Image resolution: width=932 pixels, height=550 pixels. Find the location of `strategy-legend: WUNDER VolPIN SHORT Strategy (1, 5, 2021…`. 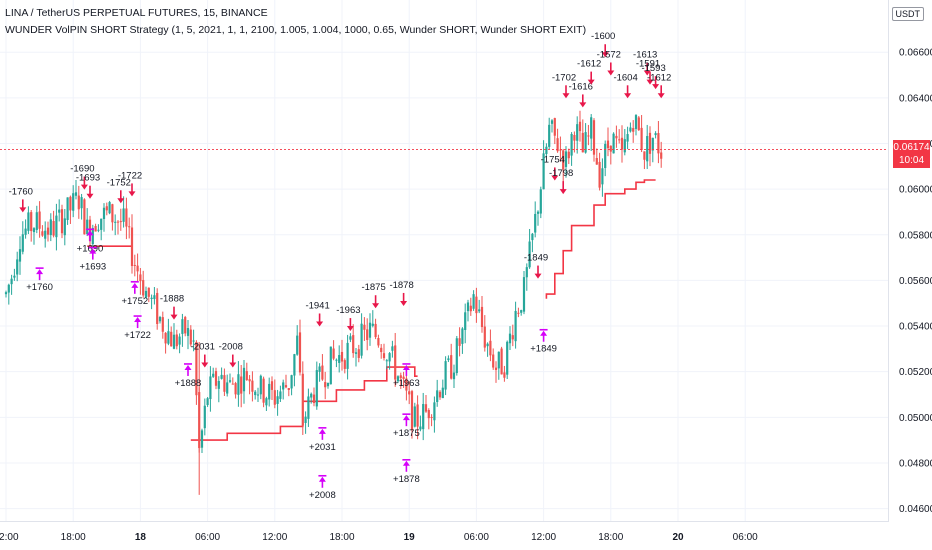

strategy-legend: WUNDER VolPIN SHORT Strategy (1, 5, 2021… is located at coordinates (296, 30).